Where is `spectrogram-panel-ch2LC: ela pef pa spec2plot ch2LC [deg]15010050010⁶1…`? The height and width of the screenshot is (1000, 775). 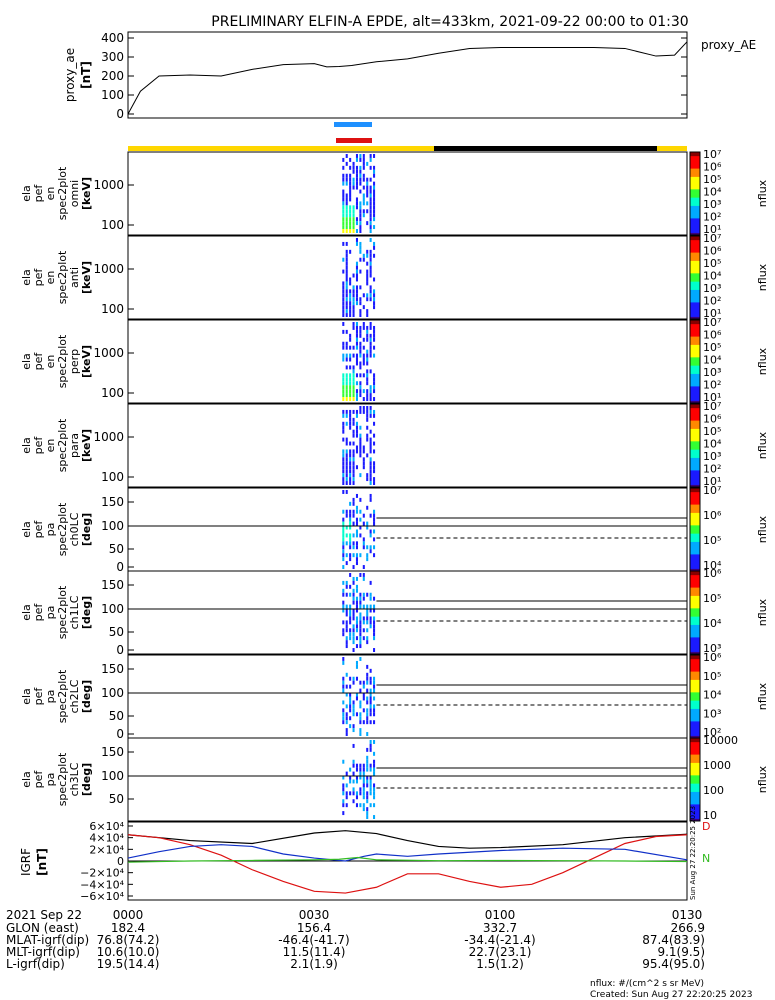 spectrogram-panel-ch2LC: ela pef pa spec2plot ch2LC [deg]15010050010⁶1… is located at coordinates (394, 696).